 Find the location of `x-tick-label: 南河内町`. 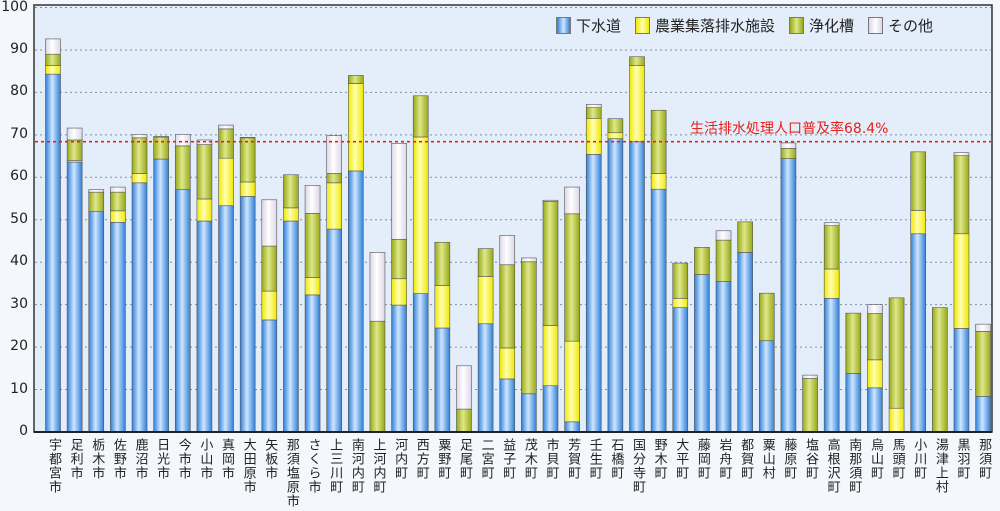

x-tick-label: 南河内町 is located at coordinates (356, 466).